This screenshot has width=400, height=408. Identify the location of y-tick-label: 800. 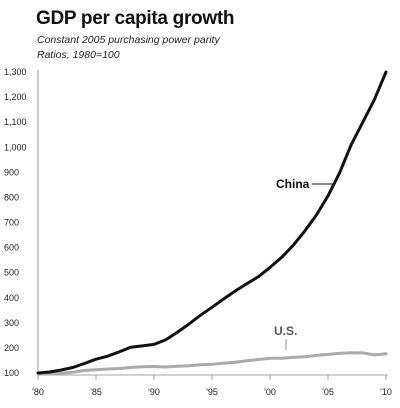
(11, 197).